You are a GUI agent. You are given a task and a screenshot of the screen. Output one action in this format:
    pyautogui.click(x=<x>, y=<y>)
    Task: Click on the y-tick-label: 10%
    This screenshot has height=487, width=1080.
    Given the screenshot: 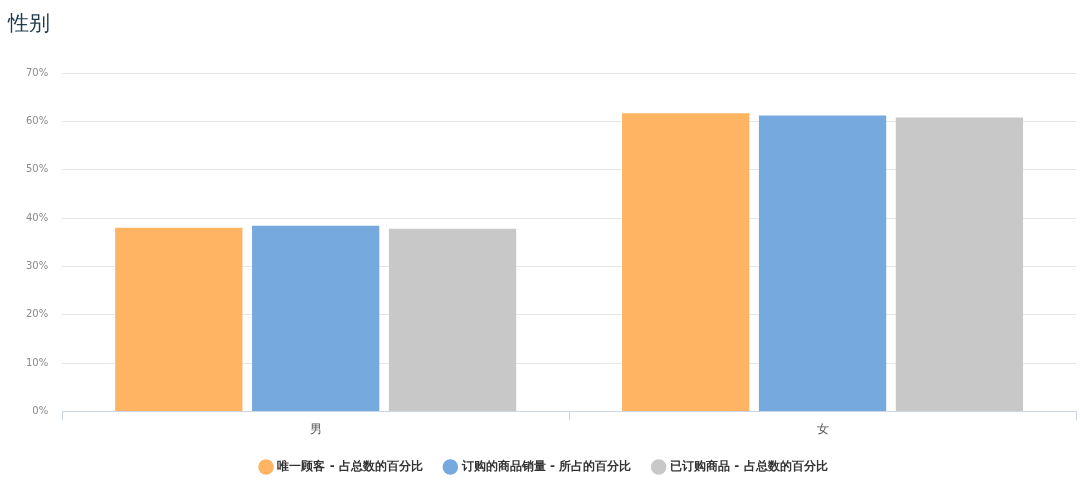 What is the action you would take?
    pyautogui.click(x=37, y=362)
    